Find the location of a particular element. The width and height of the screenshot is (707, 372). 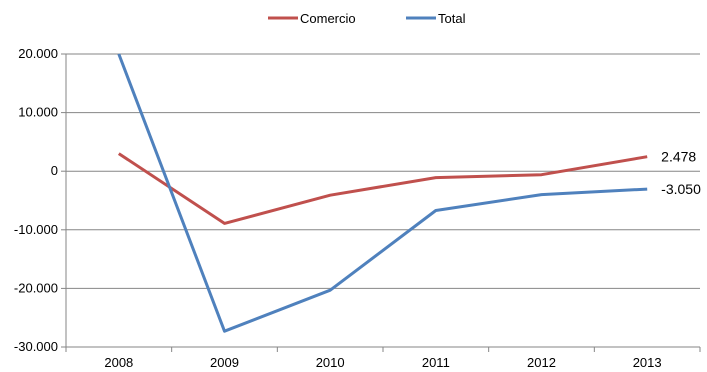

data-label-comercio: 2.478 is located at coordinates (678, 157).